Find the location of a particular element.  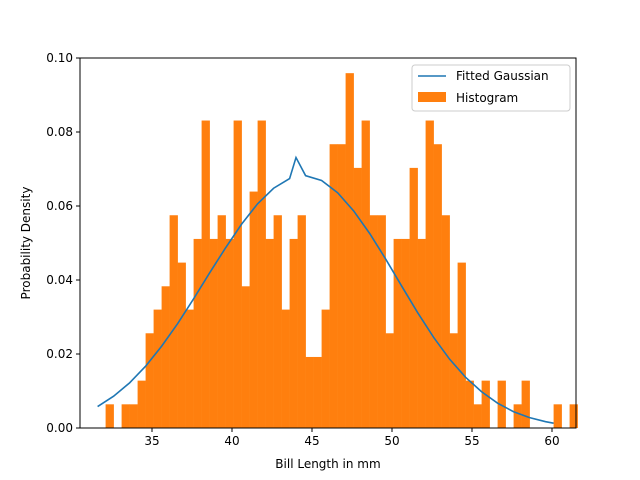

legend-label-histogram: Histogram is located at coordinates (487, 98).